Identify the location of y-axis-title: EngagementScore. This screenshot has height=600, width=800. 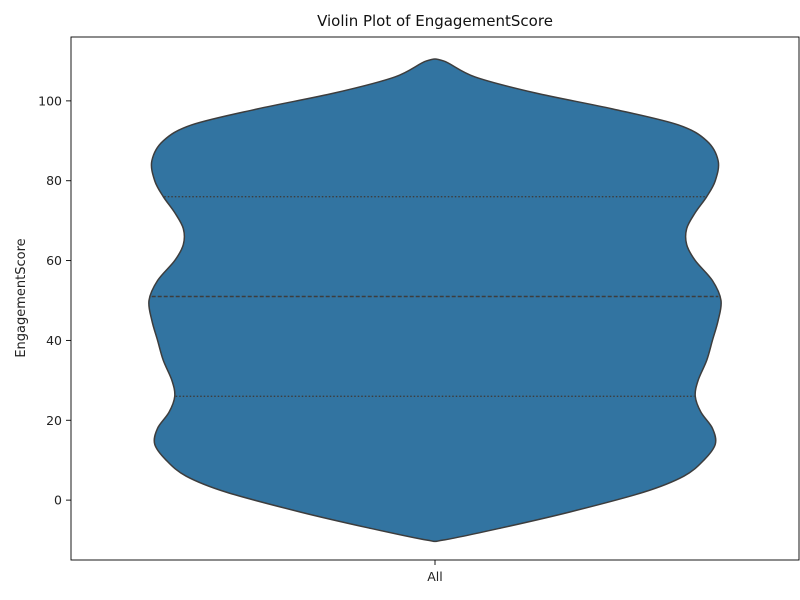
(21, 297).